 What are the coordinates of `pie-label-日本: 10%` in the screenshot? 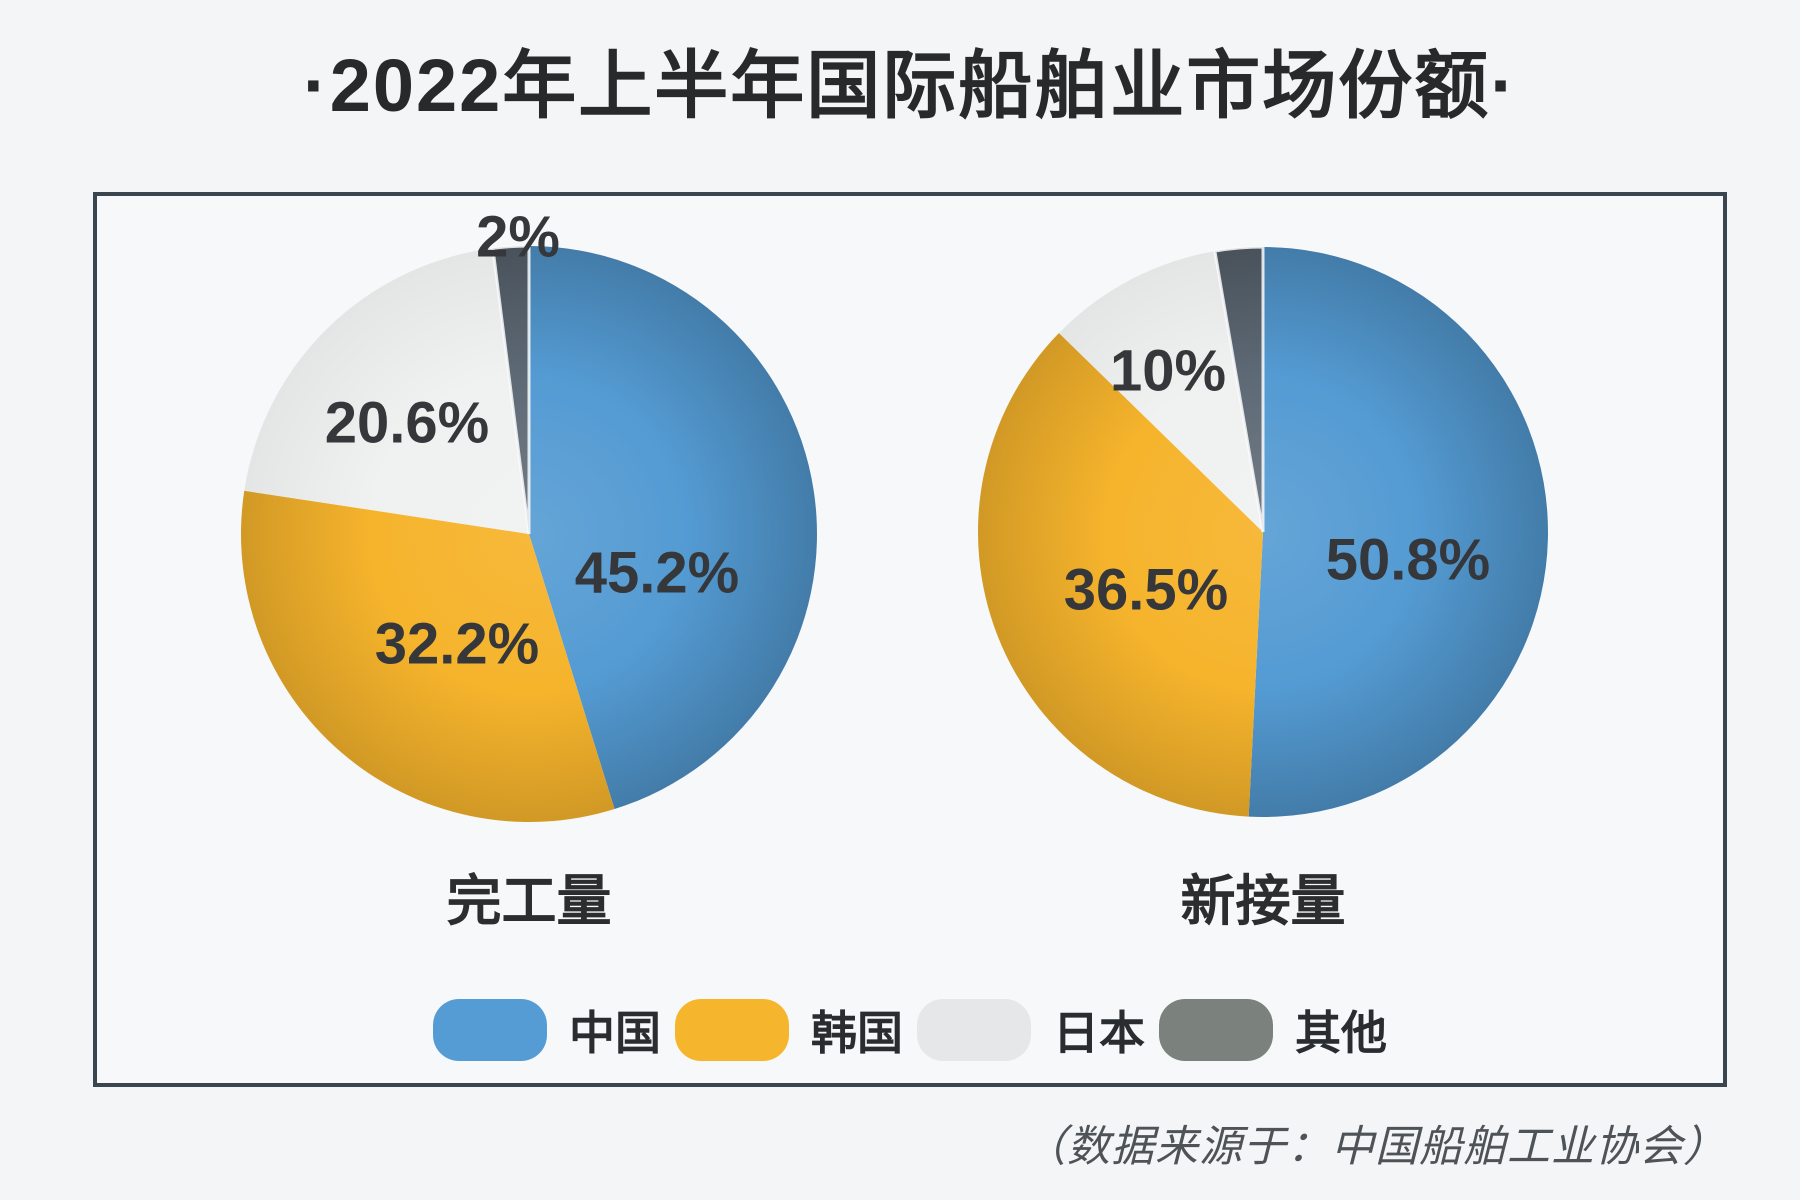 It's located at (1168, 371).